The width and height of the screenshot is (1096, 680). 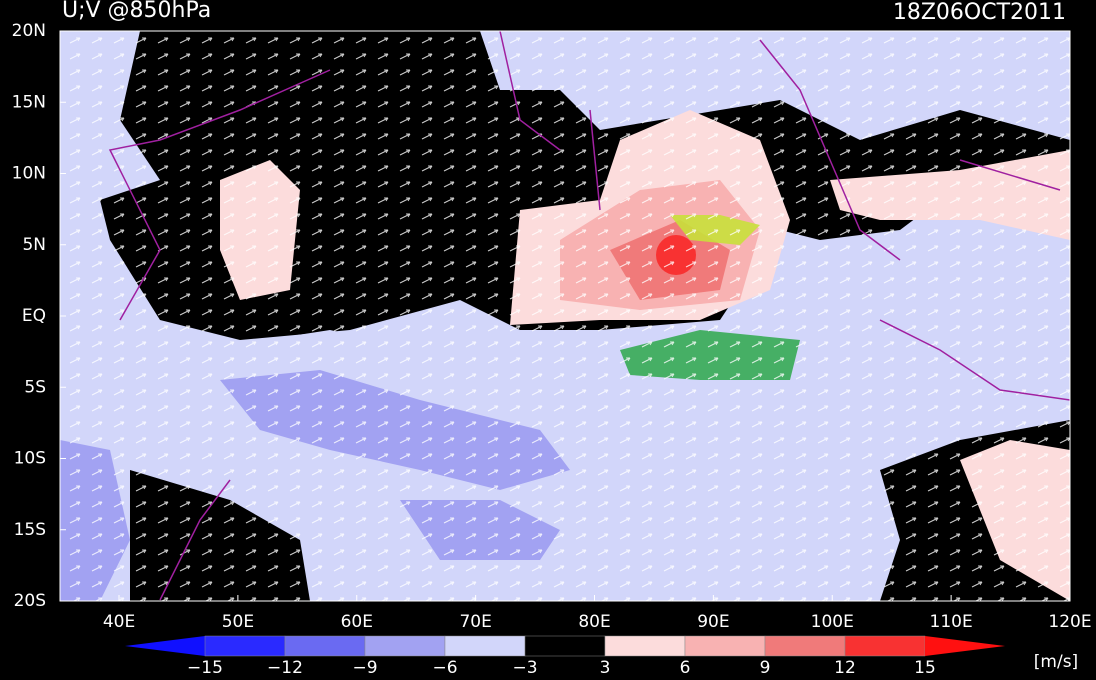 I want to click on lon-label: 60E, so click(x=357, y=622).